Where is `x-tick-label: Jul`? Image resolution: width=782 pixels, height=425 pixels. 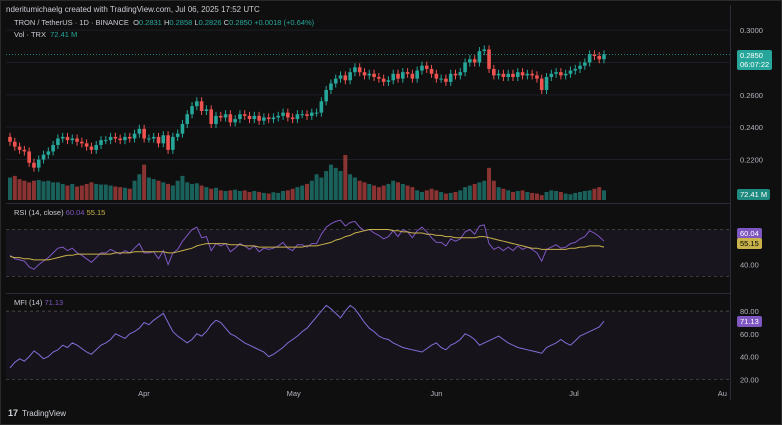 x-tick-label: Jul is located at coordinates (574, 393).